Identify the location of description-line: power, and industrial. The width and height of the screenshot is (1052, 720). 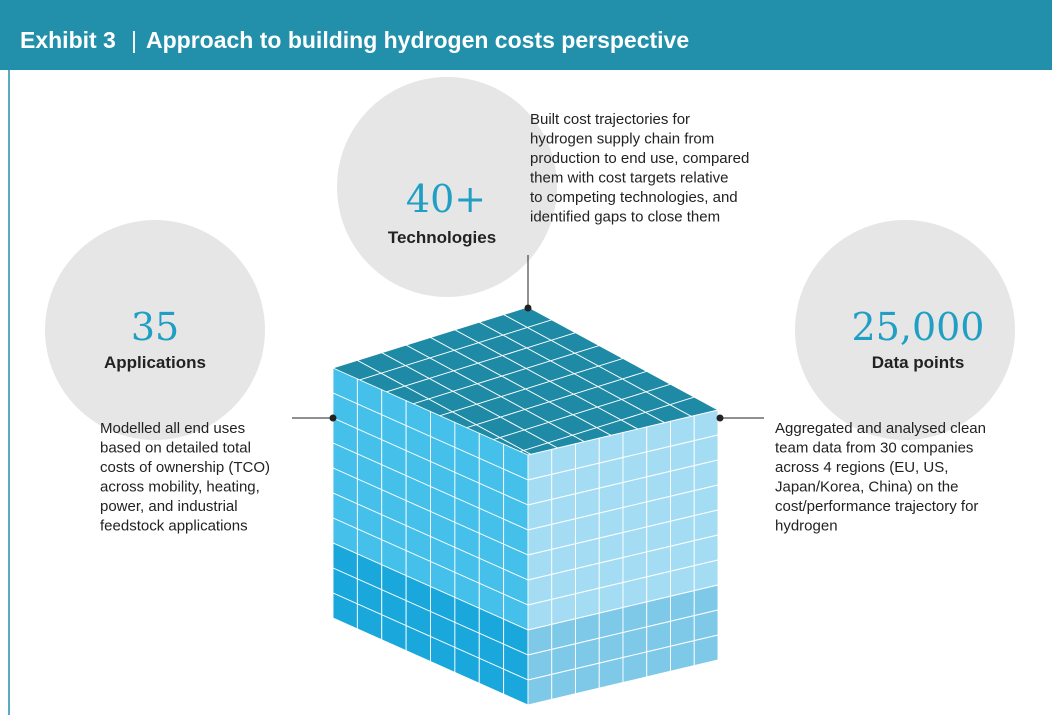
(169, 506).